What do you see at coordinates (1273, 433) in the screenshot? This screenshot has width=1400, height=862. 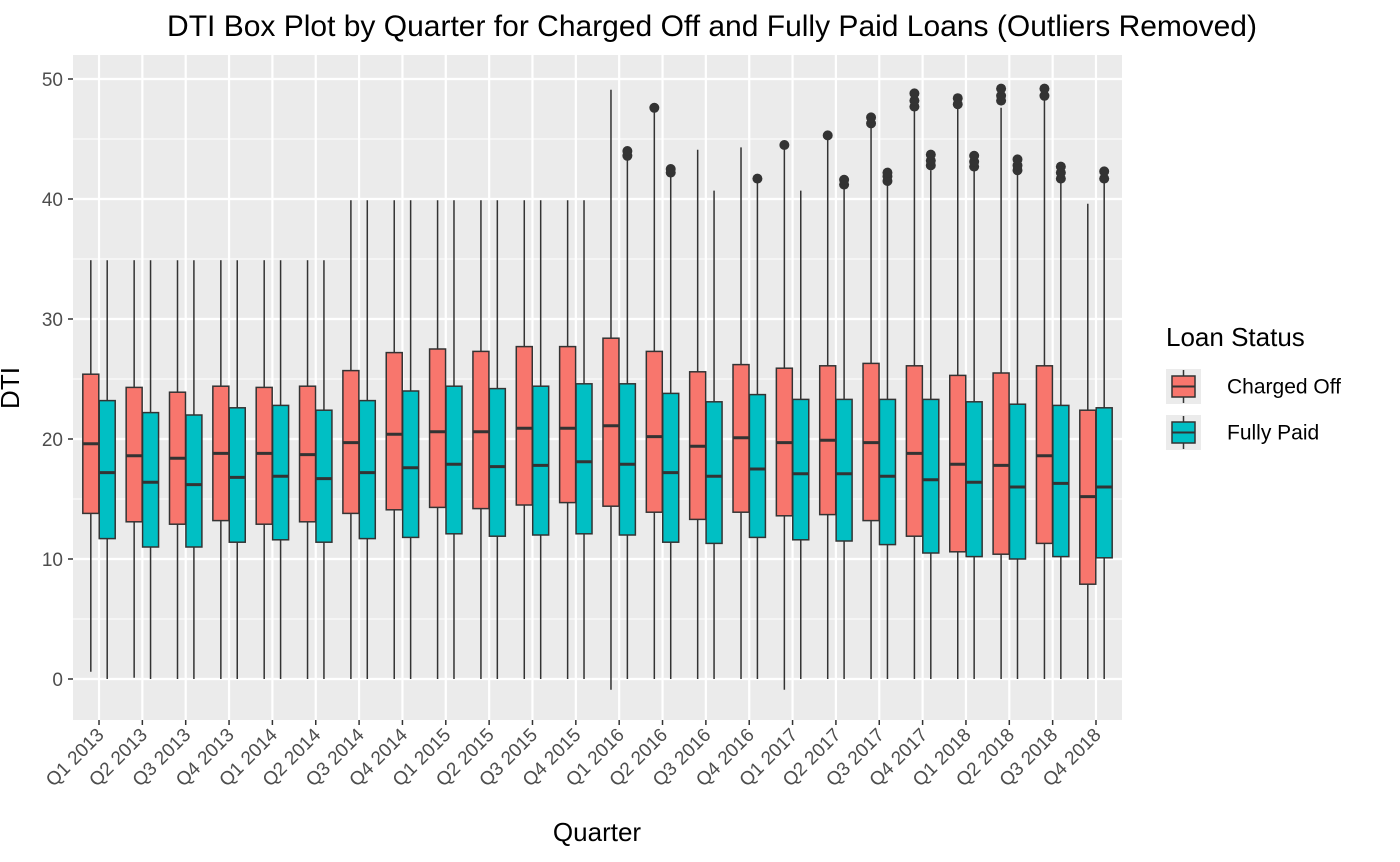 I see `legend-label: Fully Paid` at bounding box center [1273, 433].